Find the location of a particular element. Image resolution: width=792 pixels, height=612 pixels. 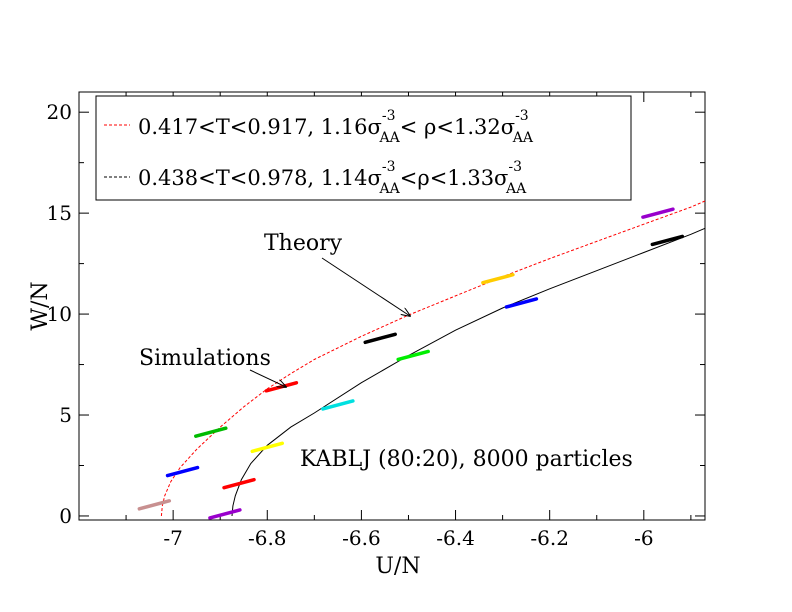

y-tick-label: 20 is located at coordinates (59, 112).